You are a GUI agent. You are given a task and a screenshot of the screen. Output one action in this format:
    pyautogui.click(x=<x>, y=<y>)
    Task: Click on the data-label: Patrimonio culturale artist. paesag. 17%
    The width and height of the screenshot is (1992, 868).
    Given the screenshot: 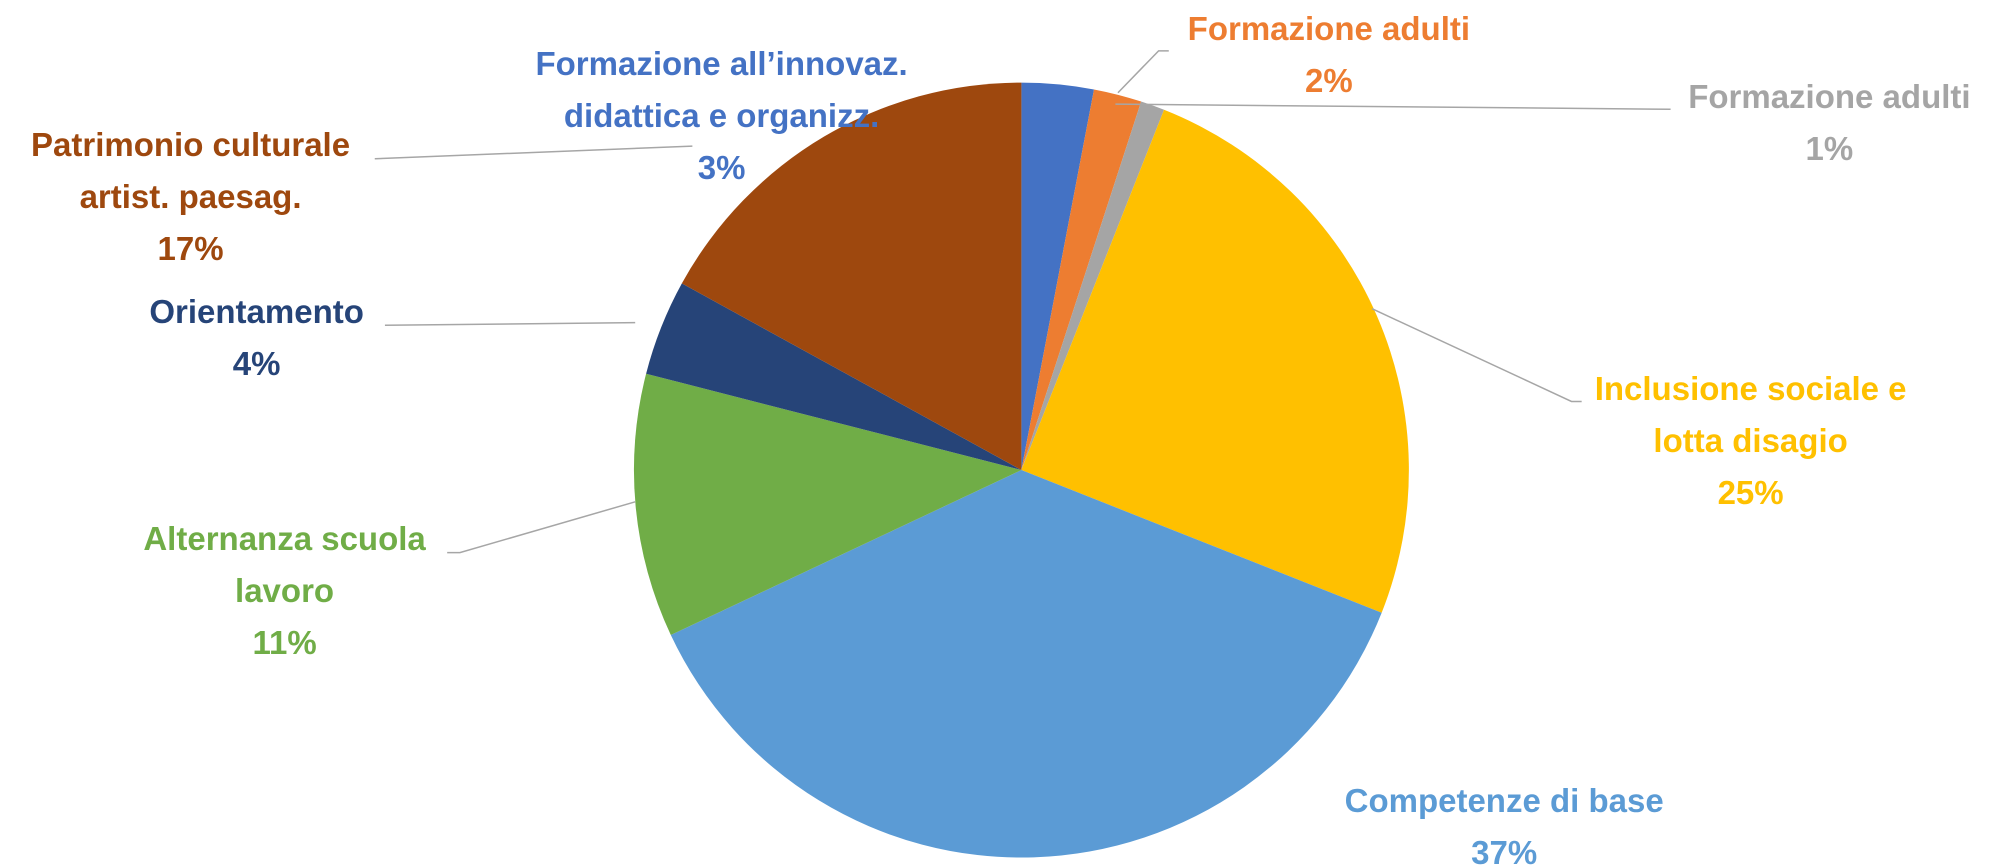 What is the action you would take?
    pyautogui.click(x=190, y=197)
    